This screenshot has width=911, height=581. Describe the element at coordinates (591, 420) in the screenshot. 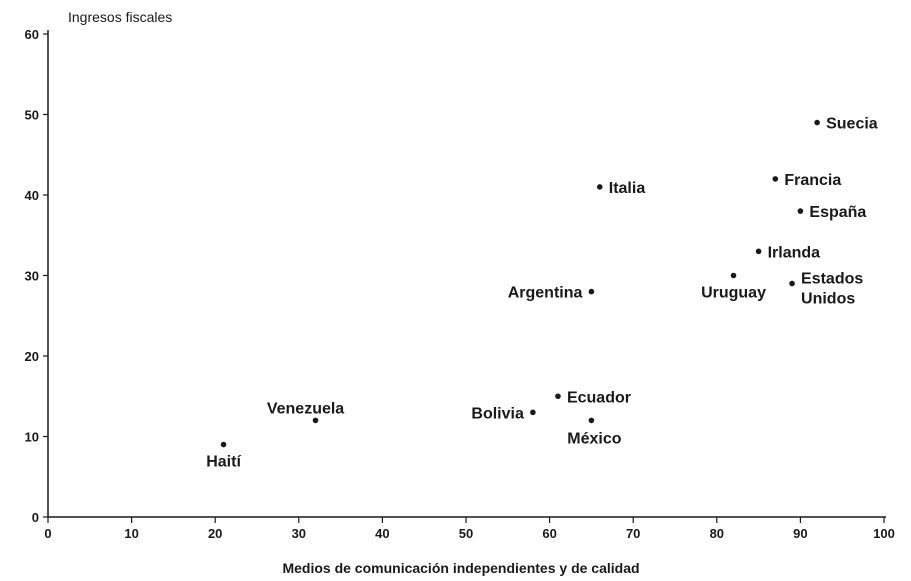

I see `point-mexico` at that location.